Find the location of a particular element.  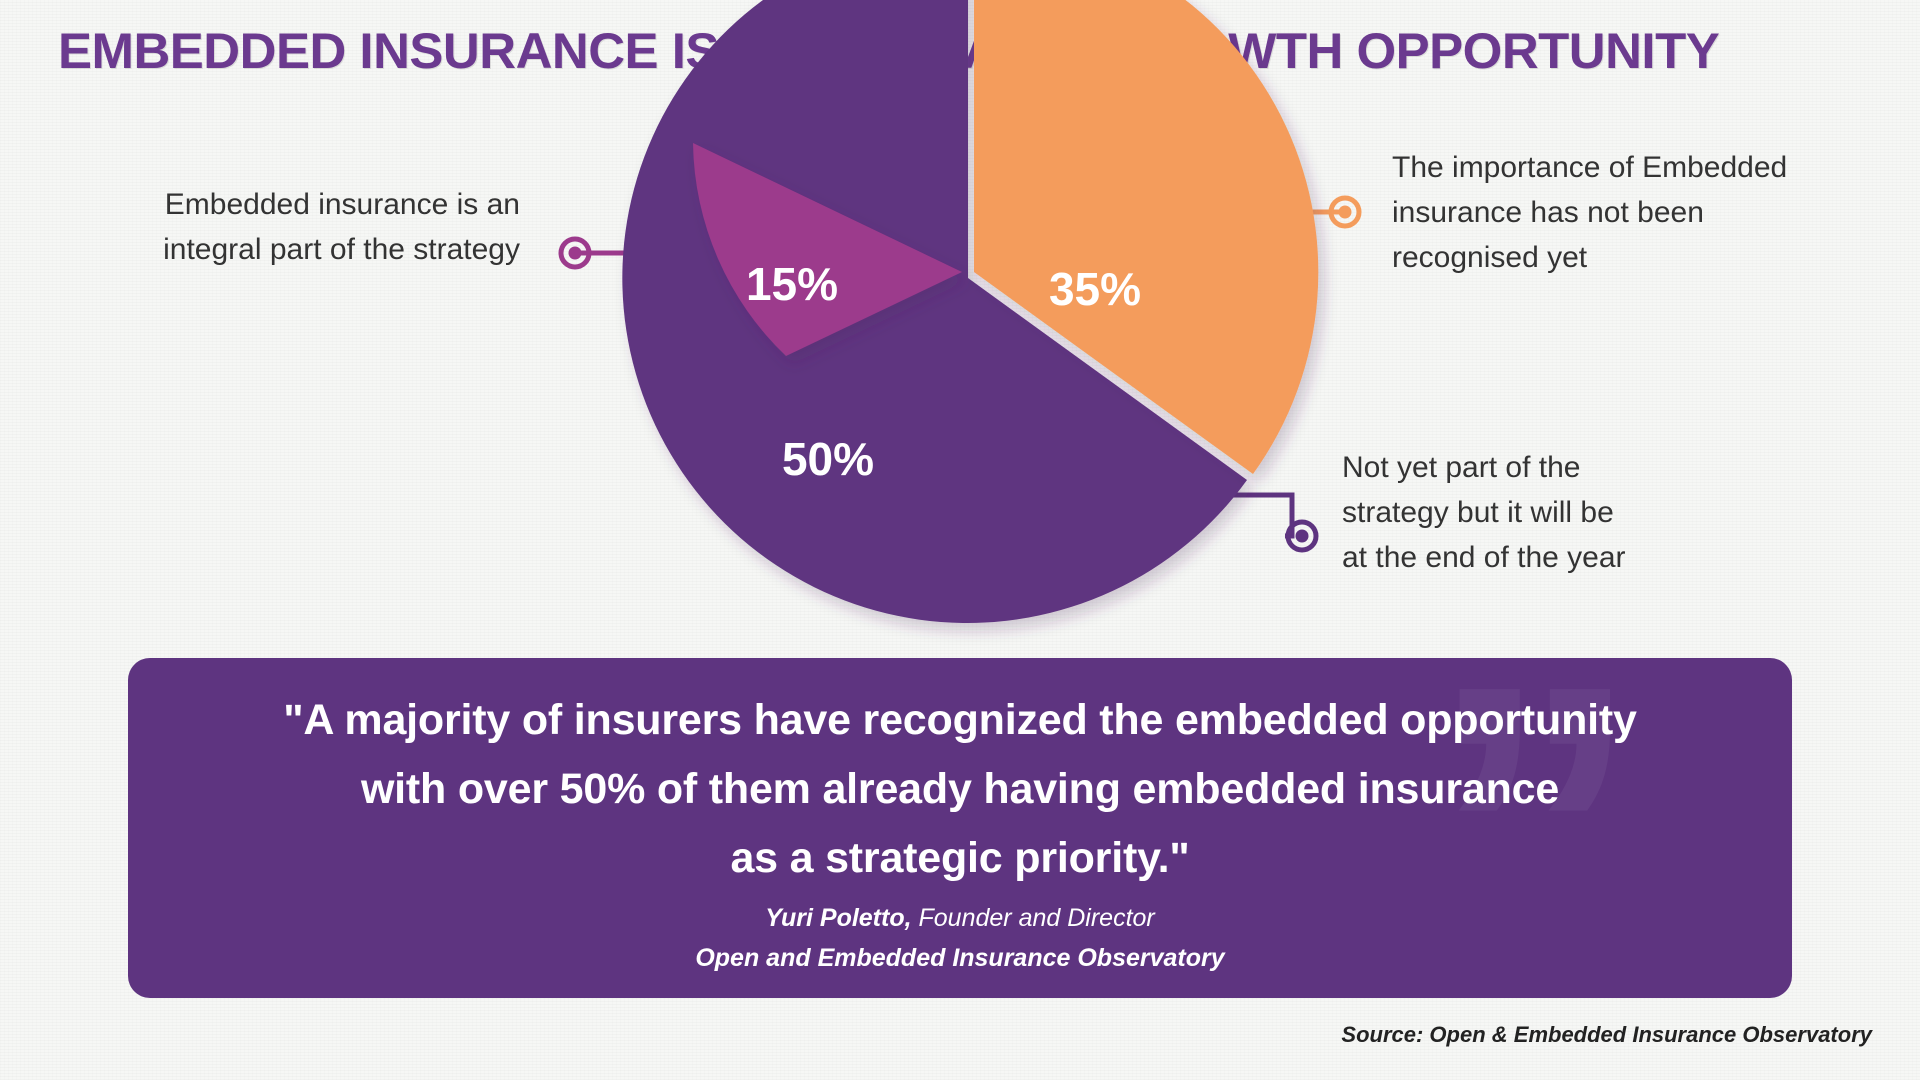

slice-label-15: 15% is located at coordinates (792, 284).